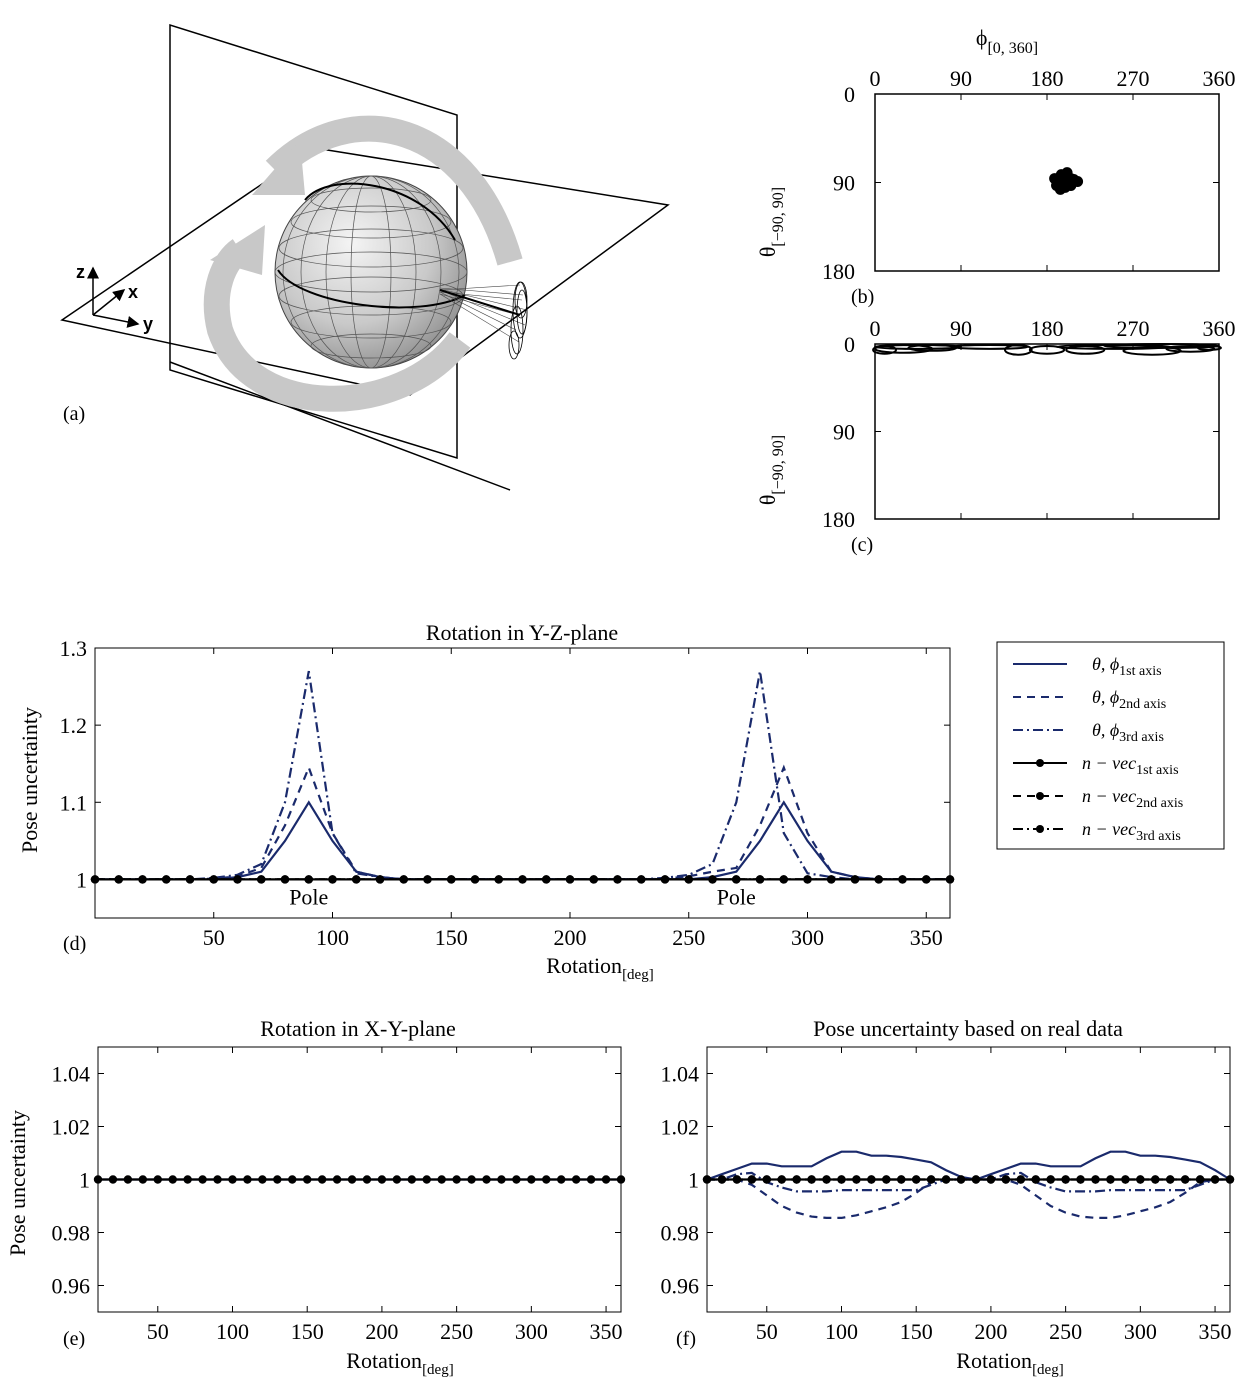 The width and height of the screenshot is (1239, 1383). I want to click on xlabel-b-main: ϕ, so click(982, 37).